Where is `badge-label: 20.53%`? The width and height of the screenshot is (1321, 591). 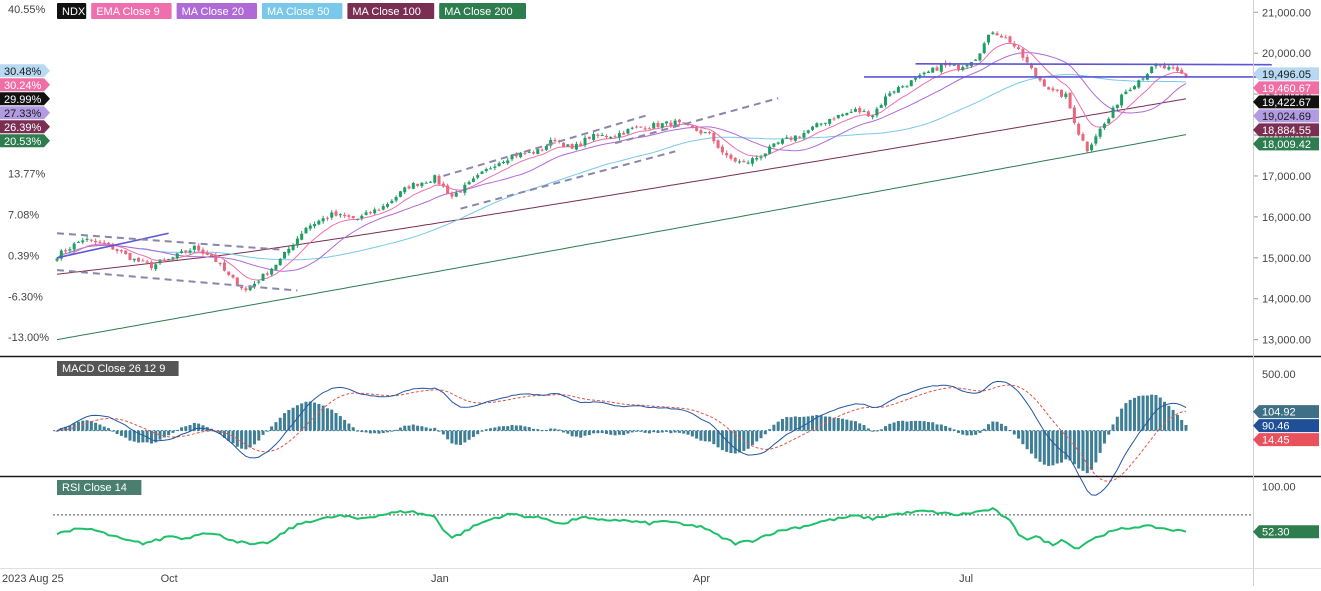
badge-label: 20.53% is located at coordinates (23, 142).